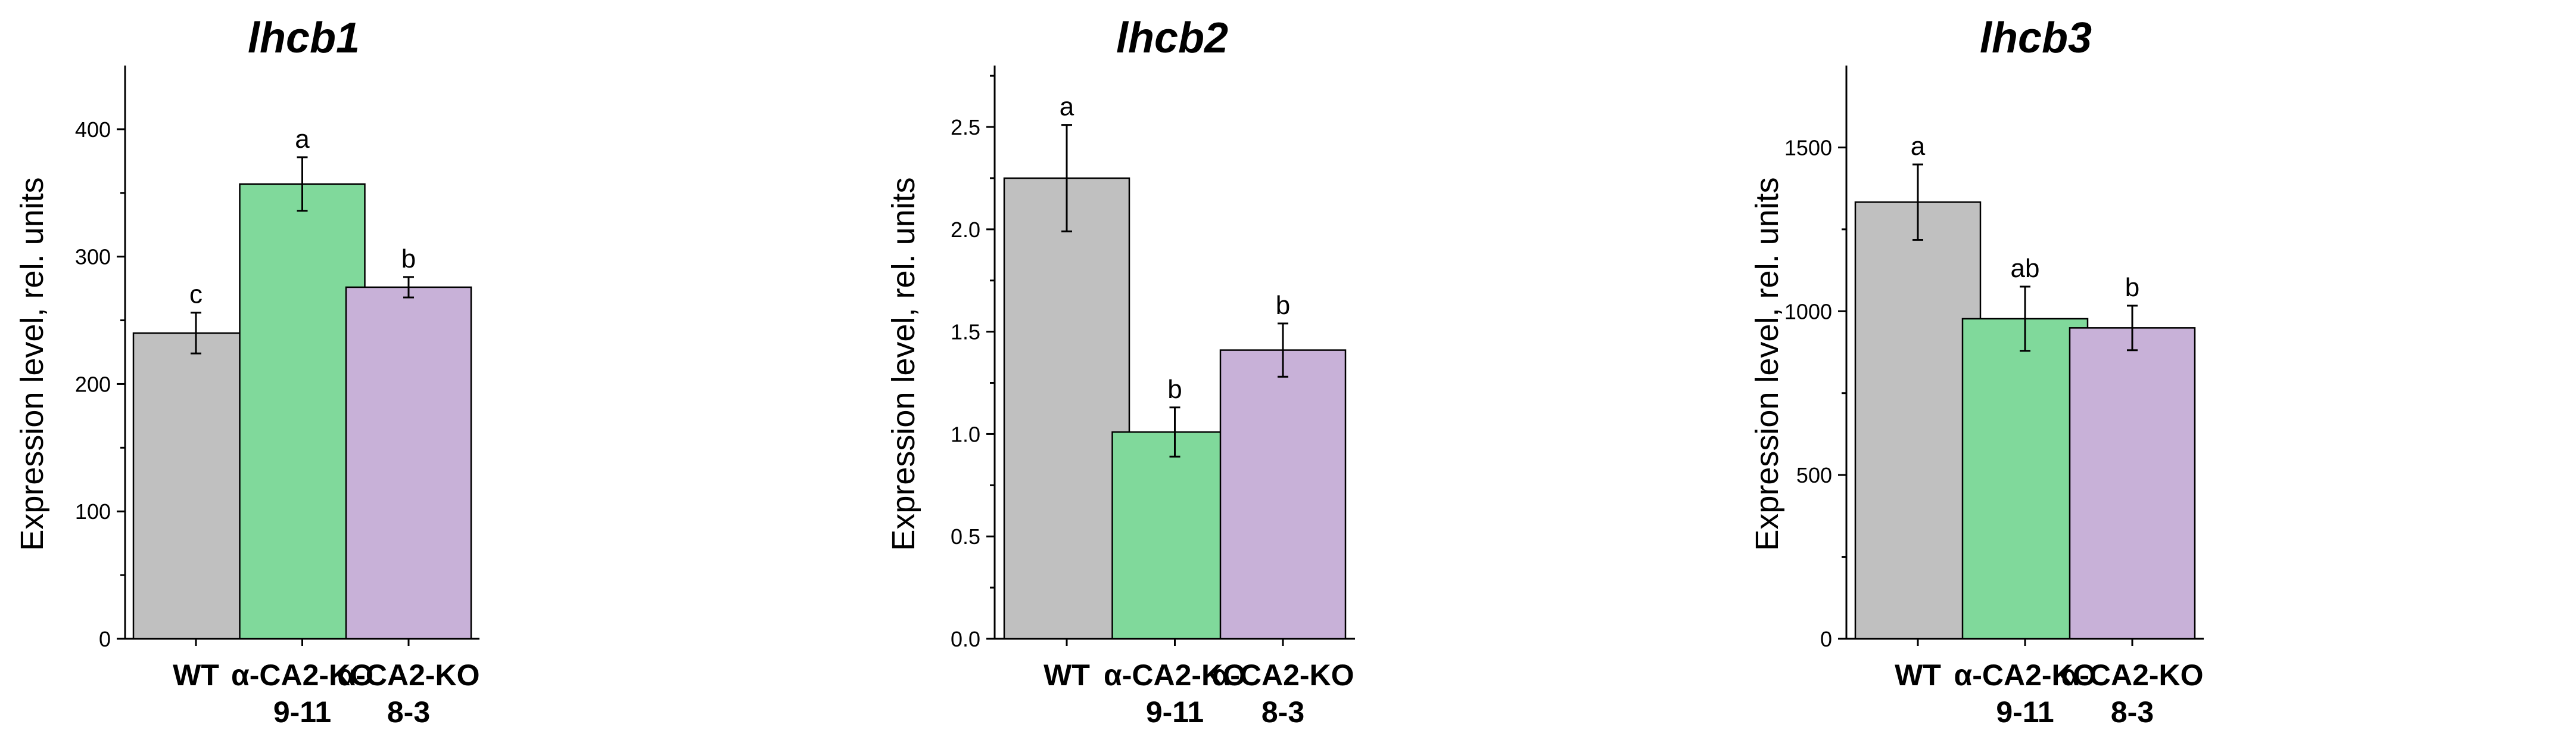  I want to click on significance-label: c, so click(196, 294).